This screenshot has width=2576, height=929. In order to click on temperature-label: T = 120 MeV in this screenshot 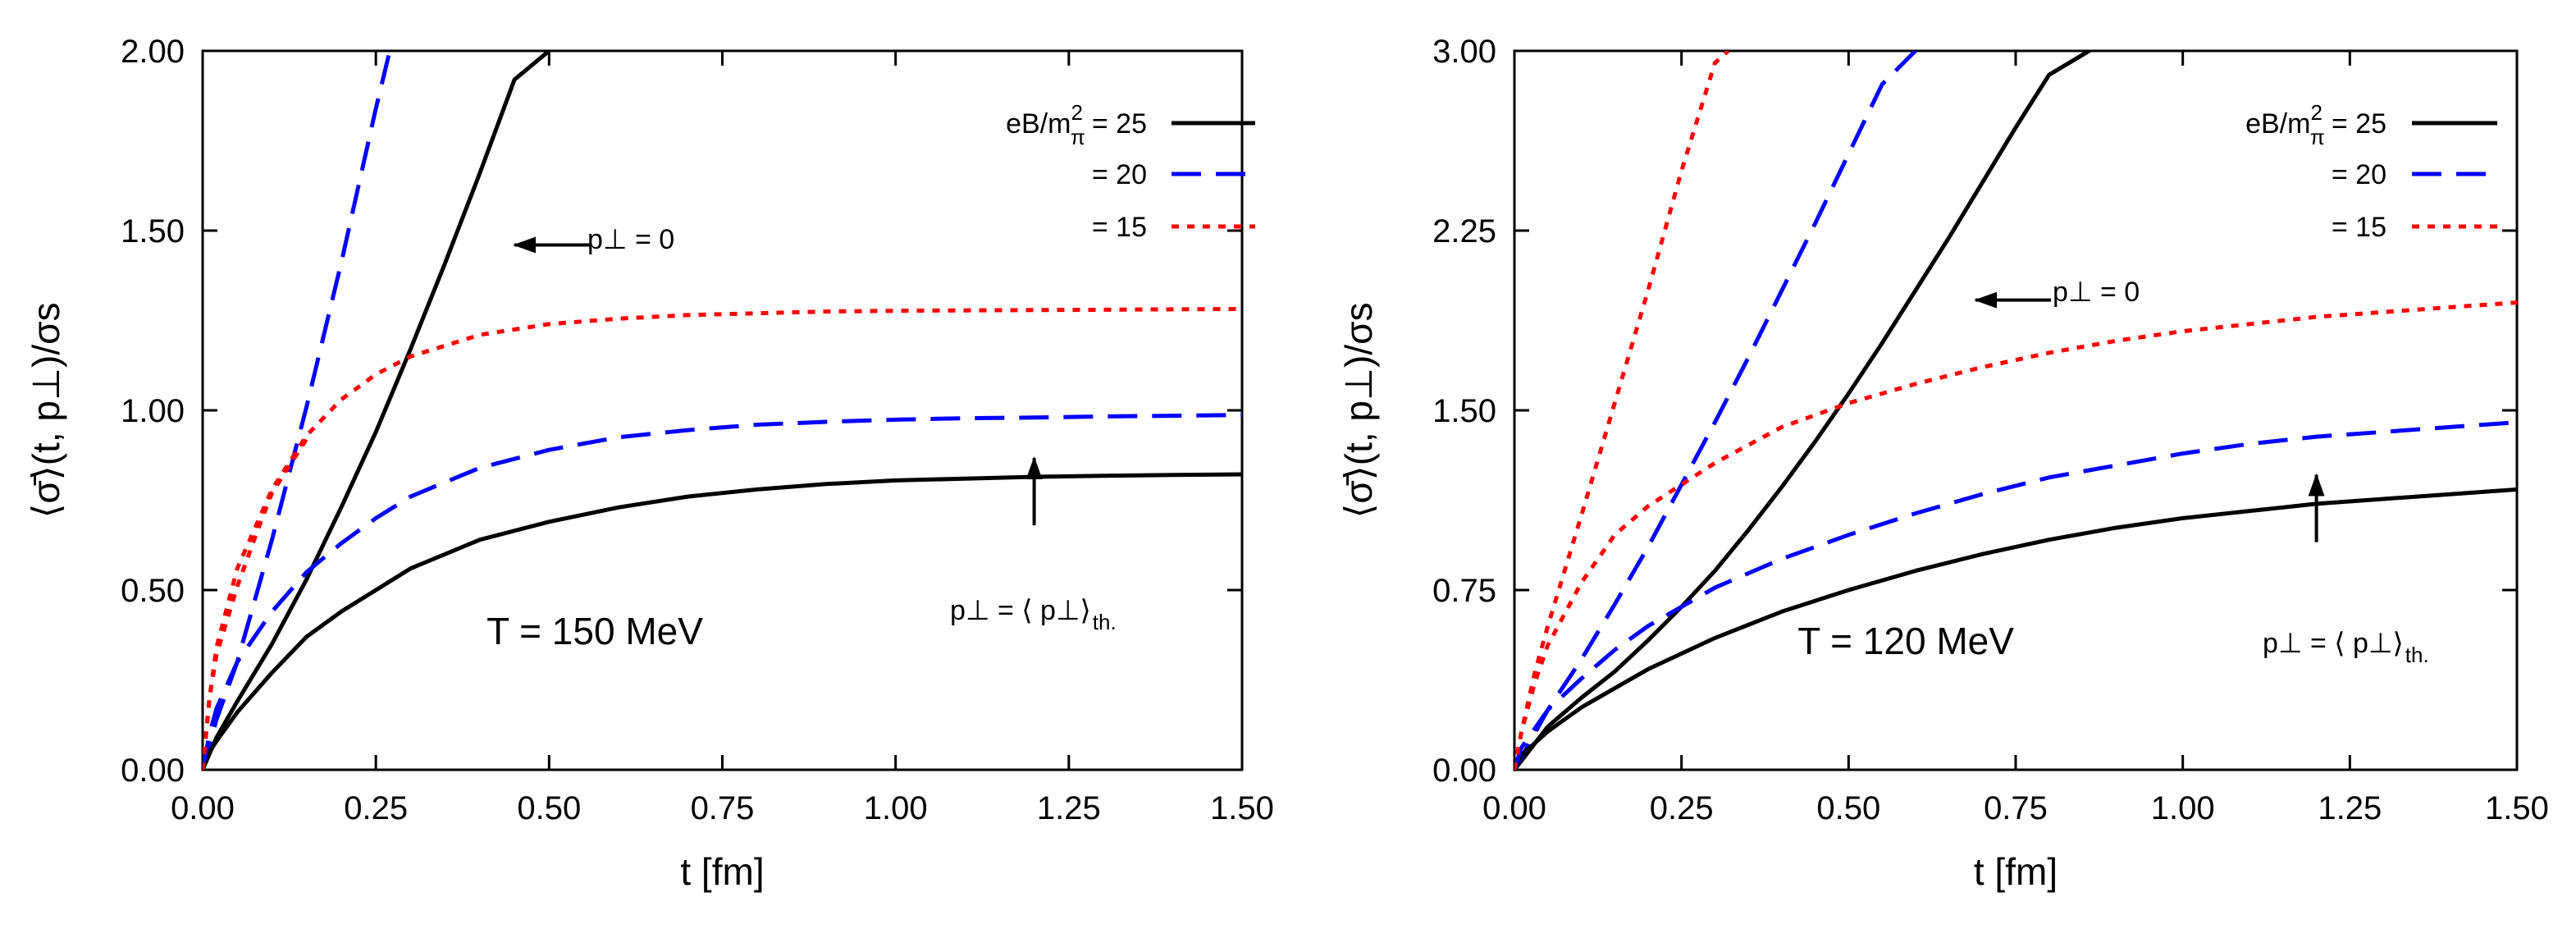, I will do `click(1906, 641)`.